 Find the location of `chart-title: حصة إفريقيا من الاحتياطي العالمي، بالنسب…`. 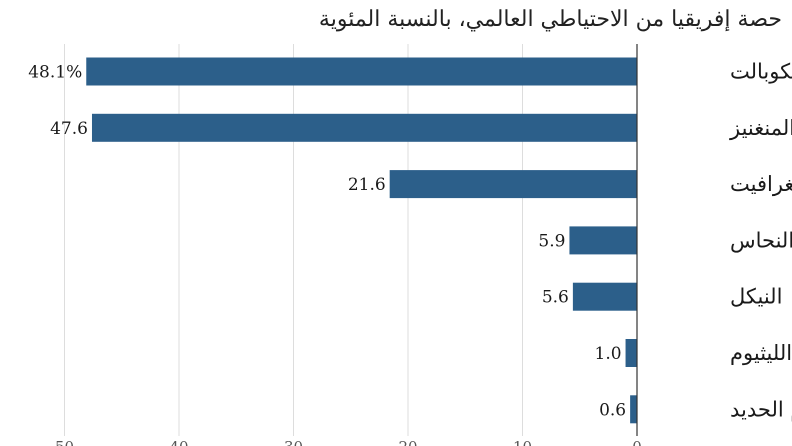

chart-title: حصة إفريقيا من الاحتياطي العالمي، بالنسب… is located at coordinates (550, 19).